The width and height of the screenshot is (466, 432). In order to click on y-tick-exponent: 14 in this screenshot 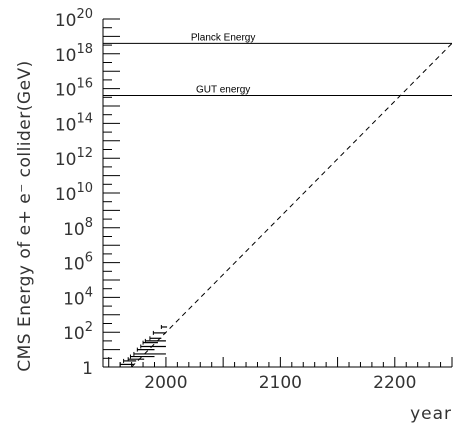, I will do `click(84, 118)`.